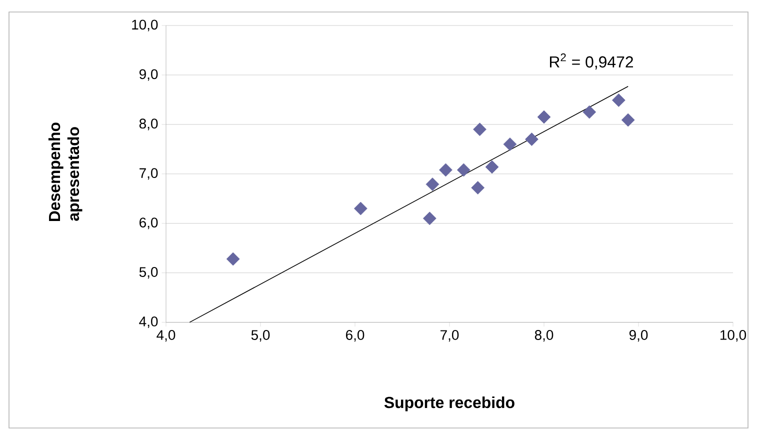 The width and height of the screenshot is (760, 433). I want to click on x-tick-label: 4,0, so click(166, 336).